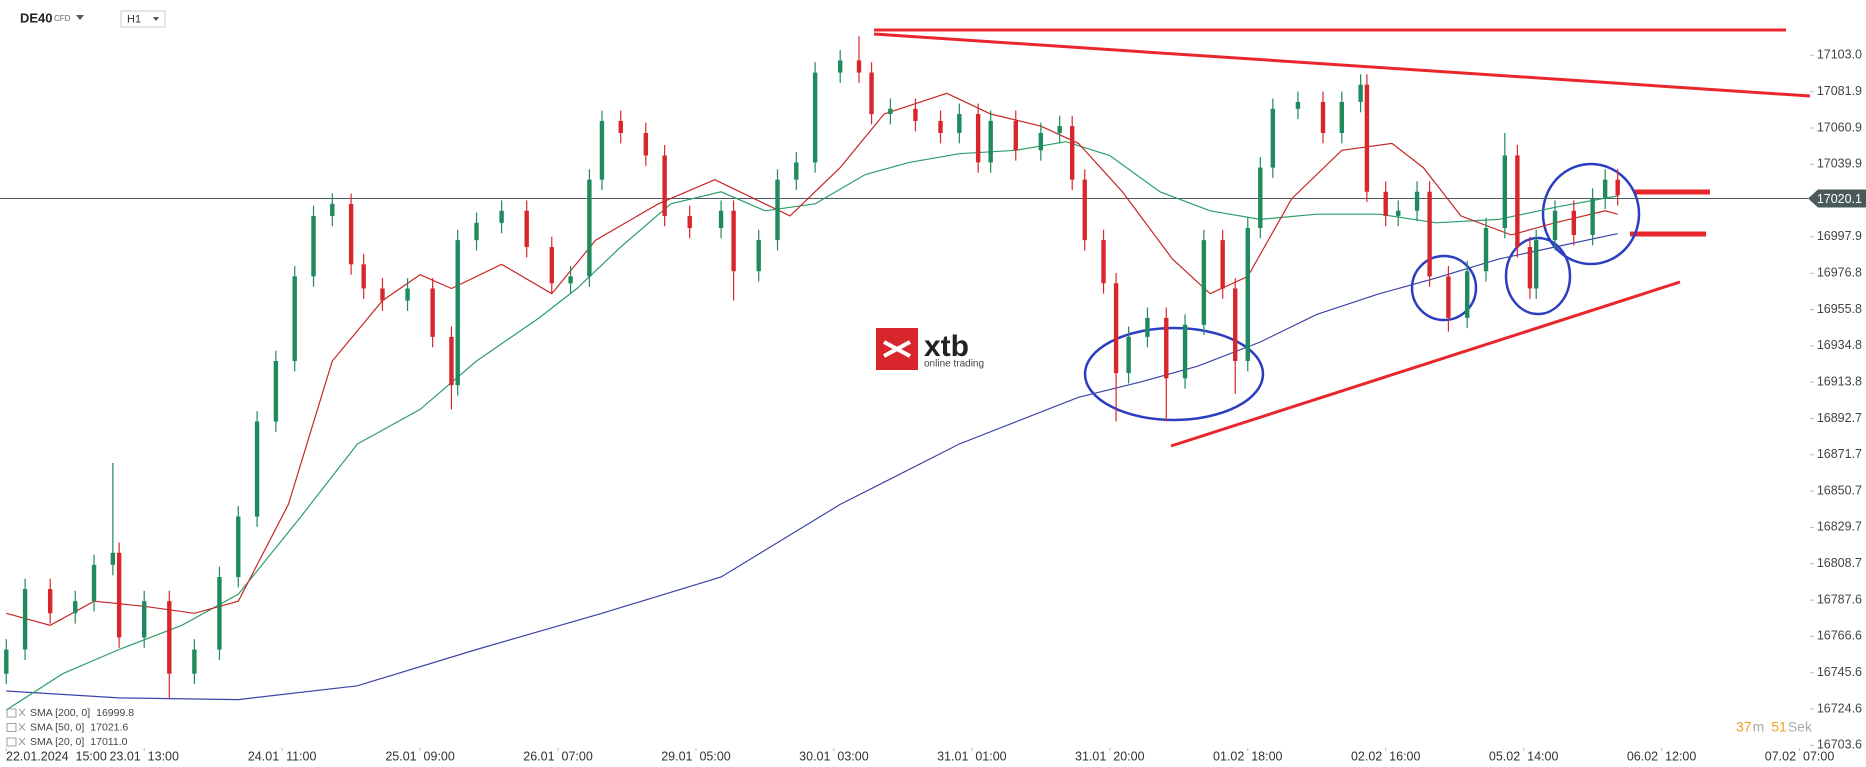 The width and height of the screenshot is (1866, 767). I want to click on x-tick-label: 06.02 12:00, so click(1662, 756).